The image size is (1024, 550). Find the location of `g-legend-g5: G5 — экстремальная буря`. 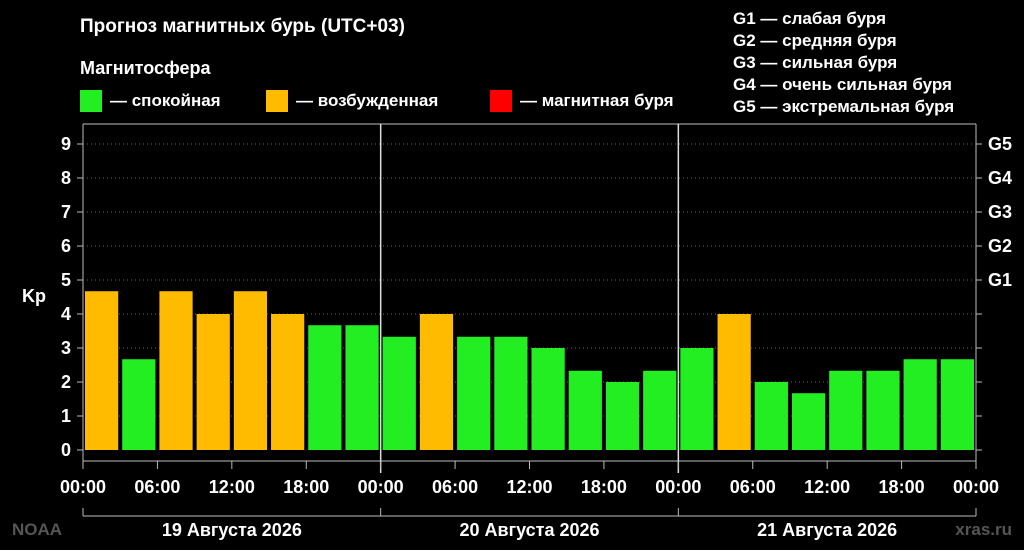

g-legend-g5: G5 — экстремальная буря is located at coordinates (844, 106).